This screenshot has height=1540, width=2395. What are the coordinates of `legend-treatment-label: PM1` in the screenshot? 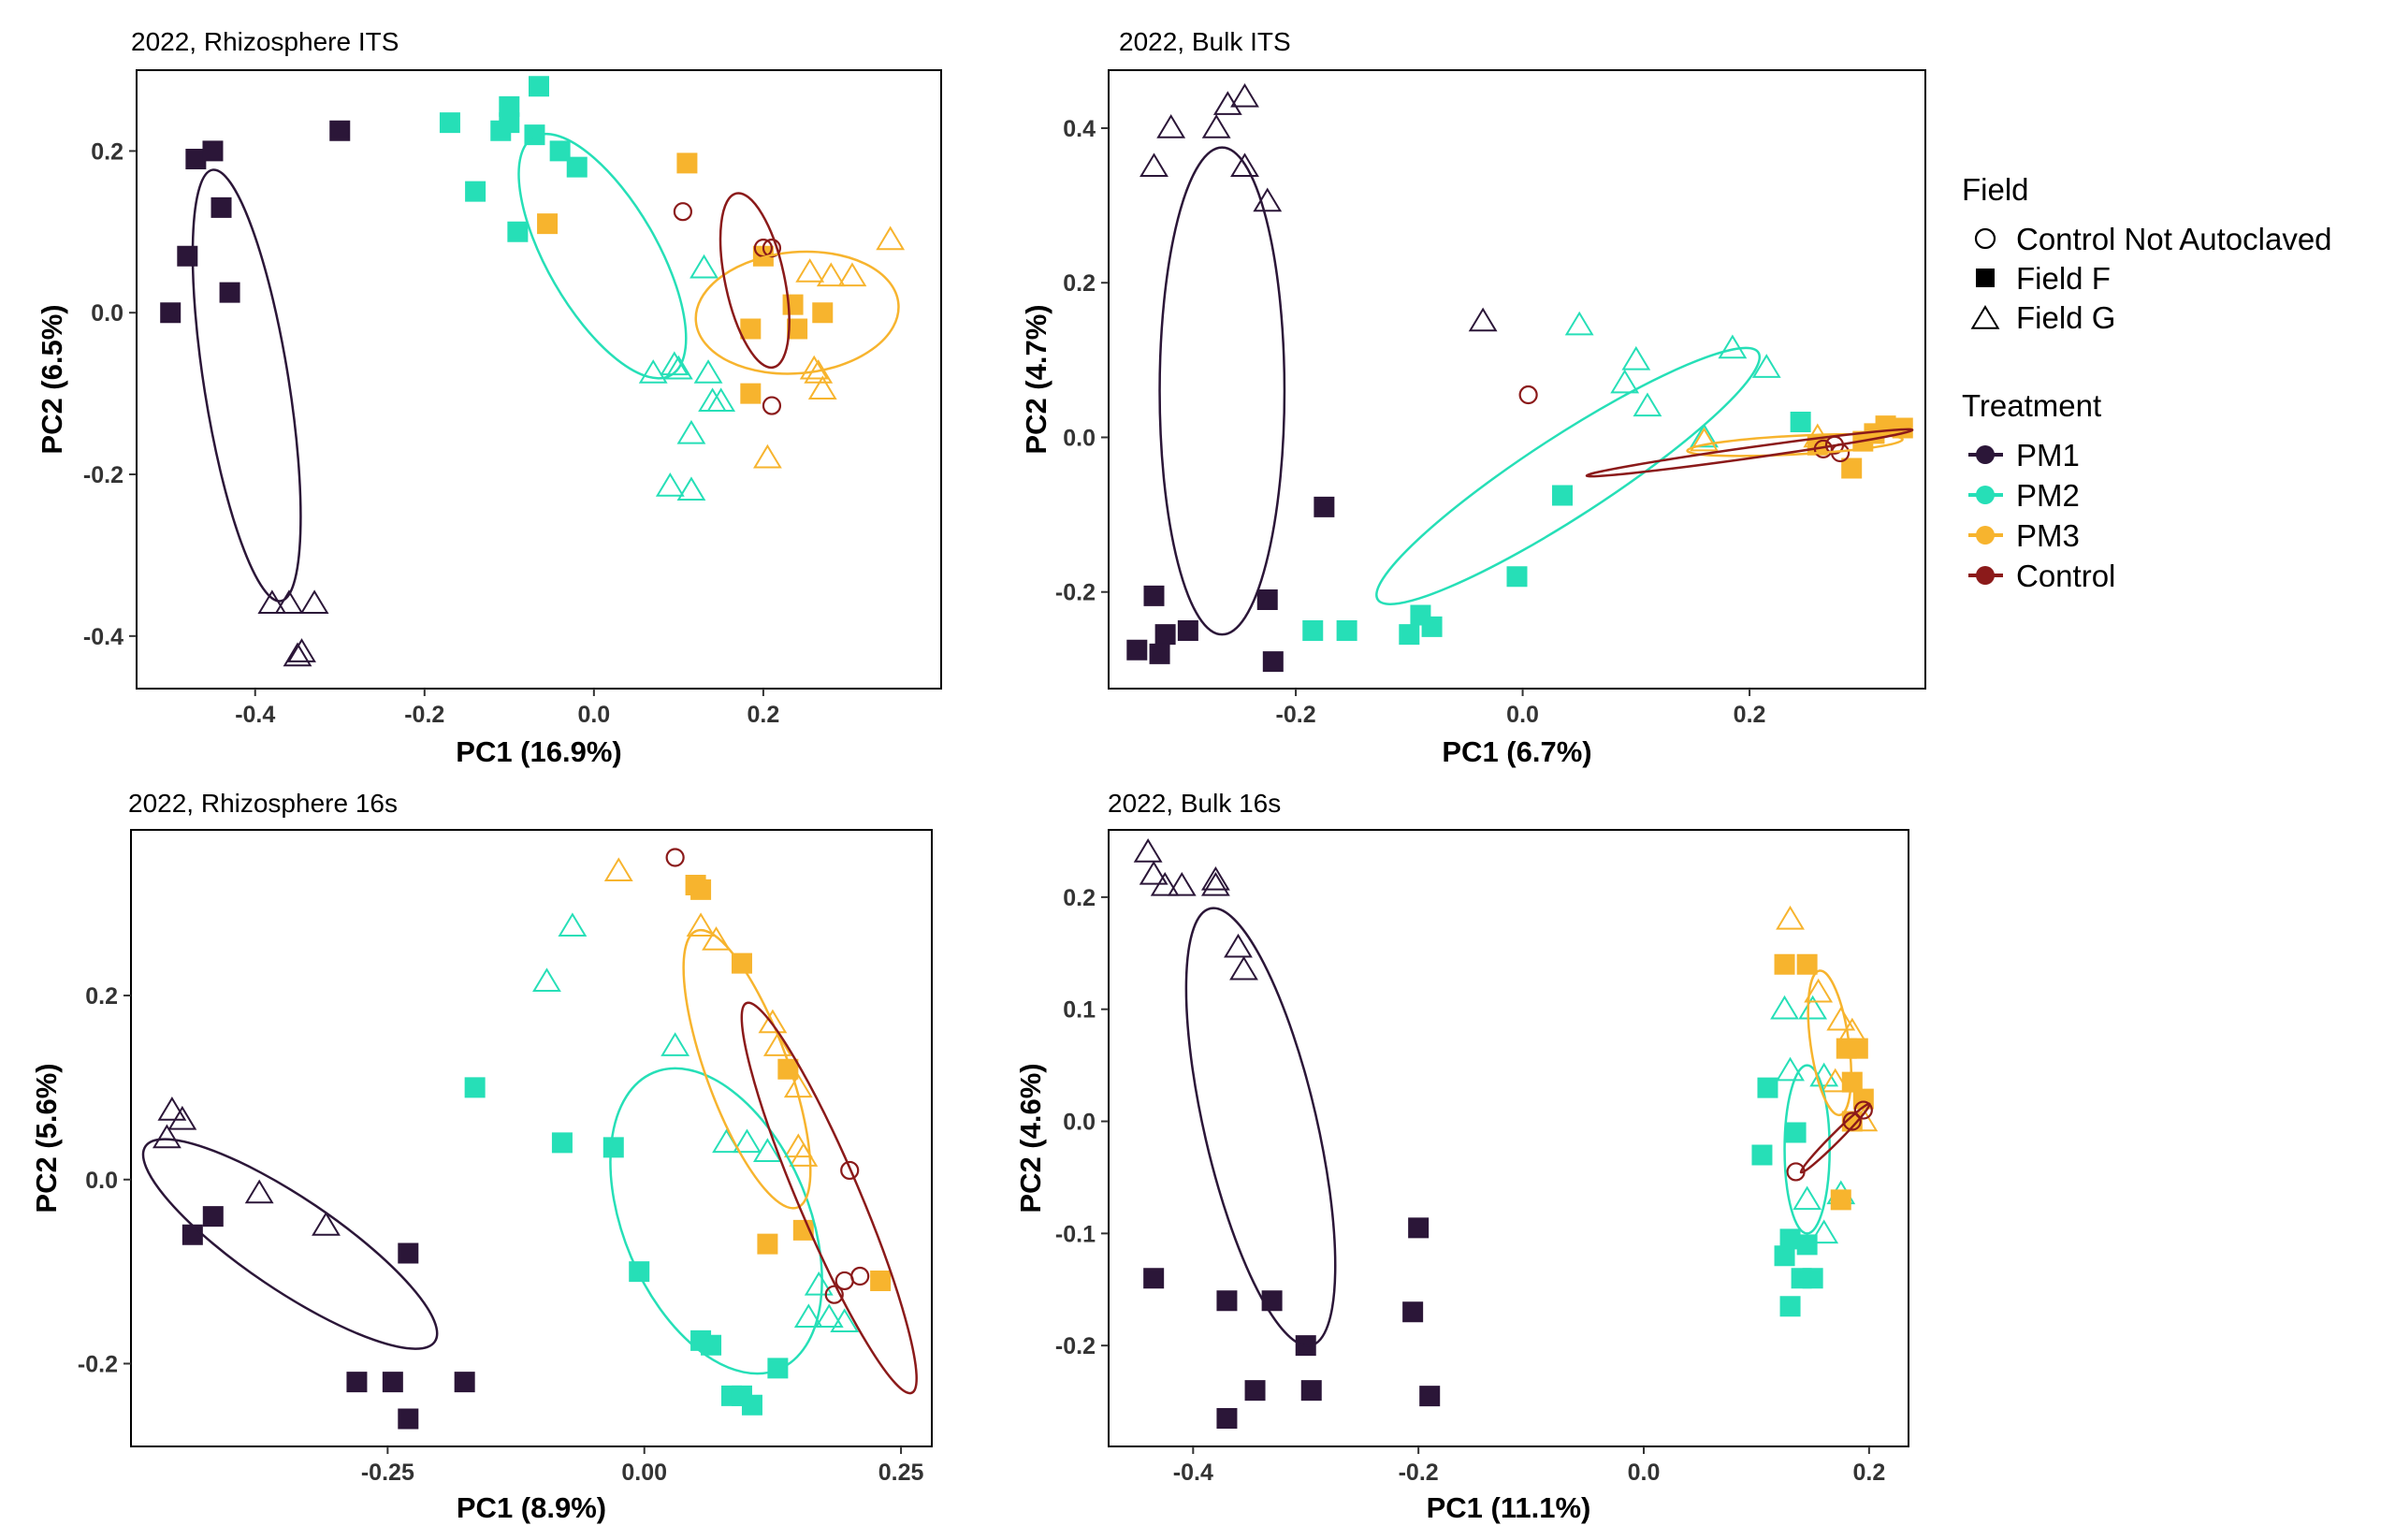 It's located at (2048, 455).